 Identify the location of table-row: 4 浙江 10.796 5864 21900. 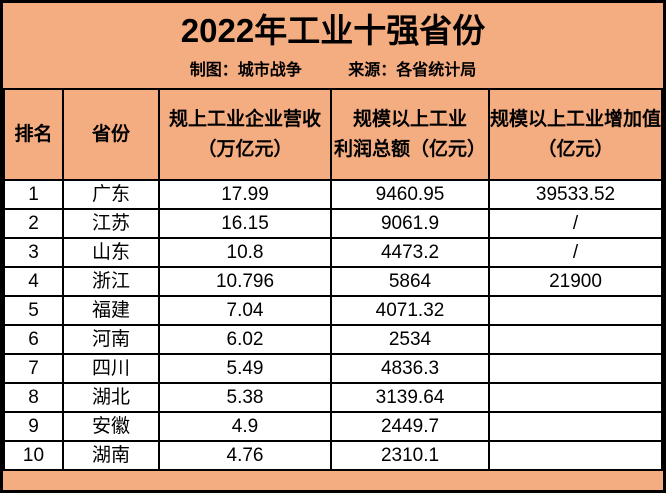
(333, 281).